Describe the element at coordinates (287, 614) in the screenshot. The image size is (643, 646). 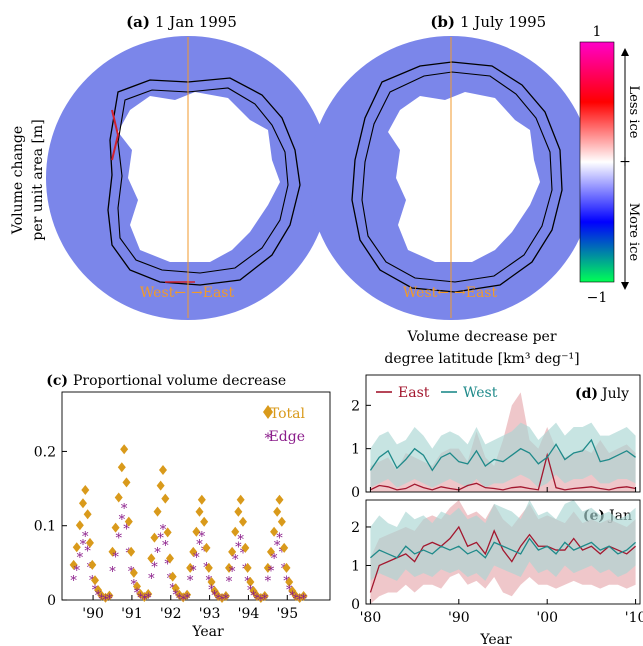
I see `chart-c-xtick-label: '95` at that location.